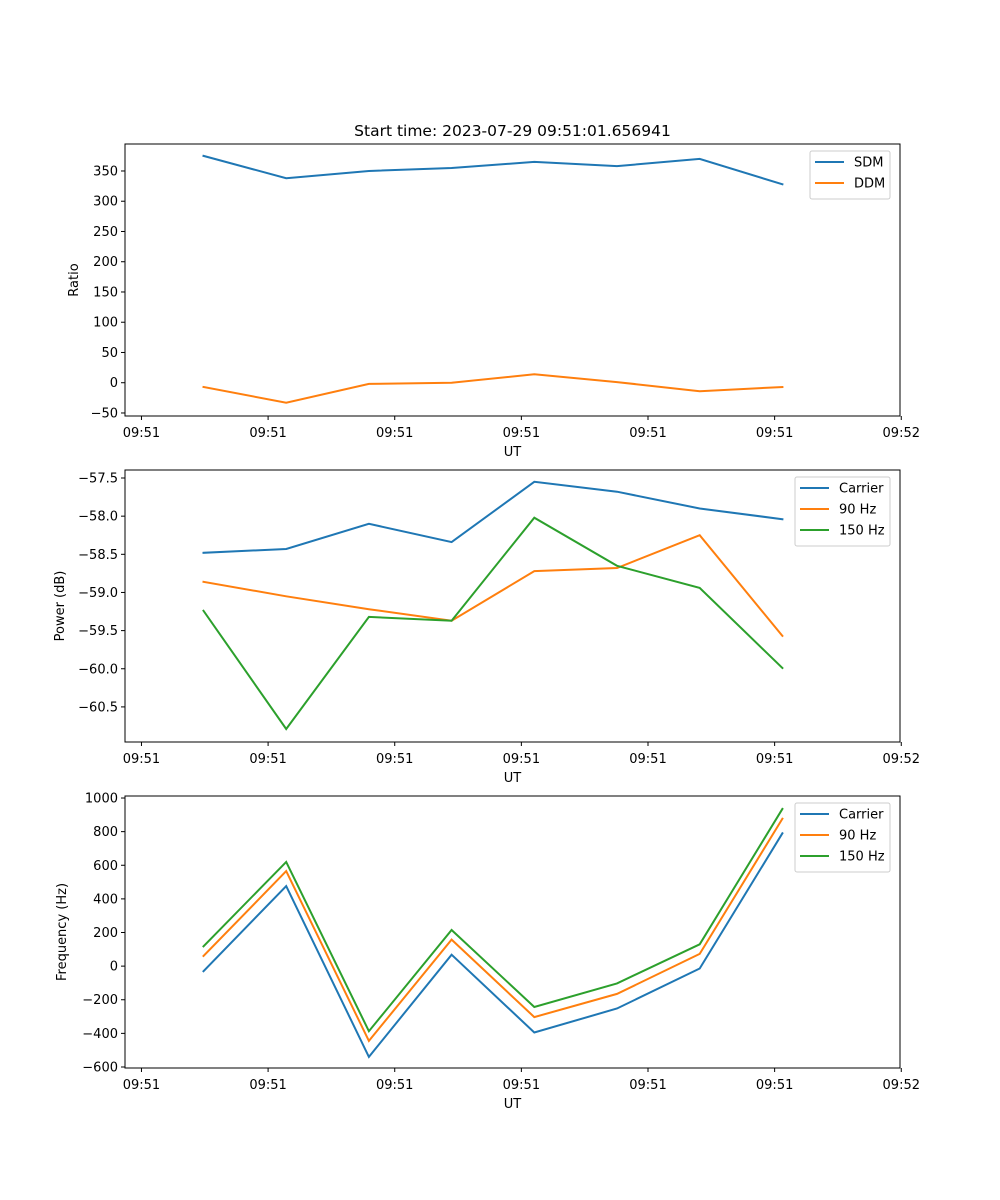  Describe the element at coordinates (105, 171) in the screenshot. I see `y-tick-label: 350` at that location.